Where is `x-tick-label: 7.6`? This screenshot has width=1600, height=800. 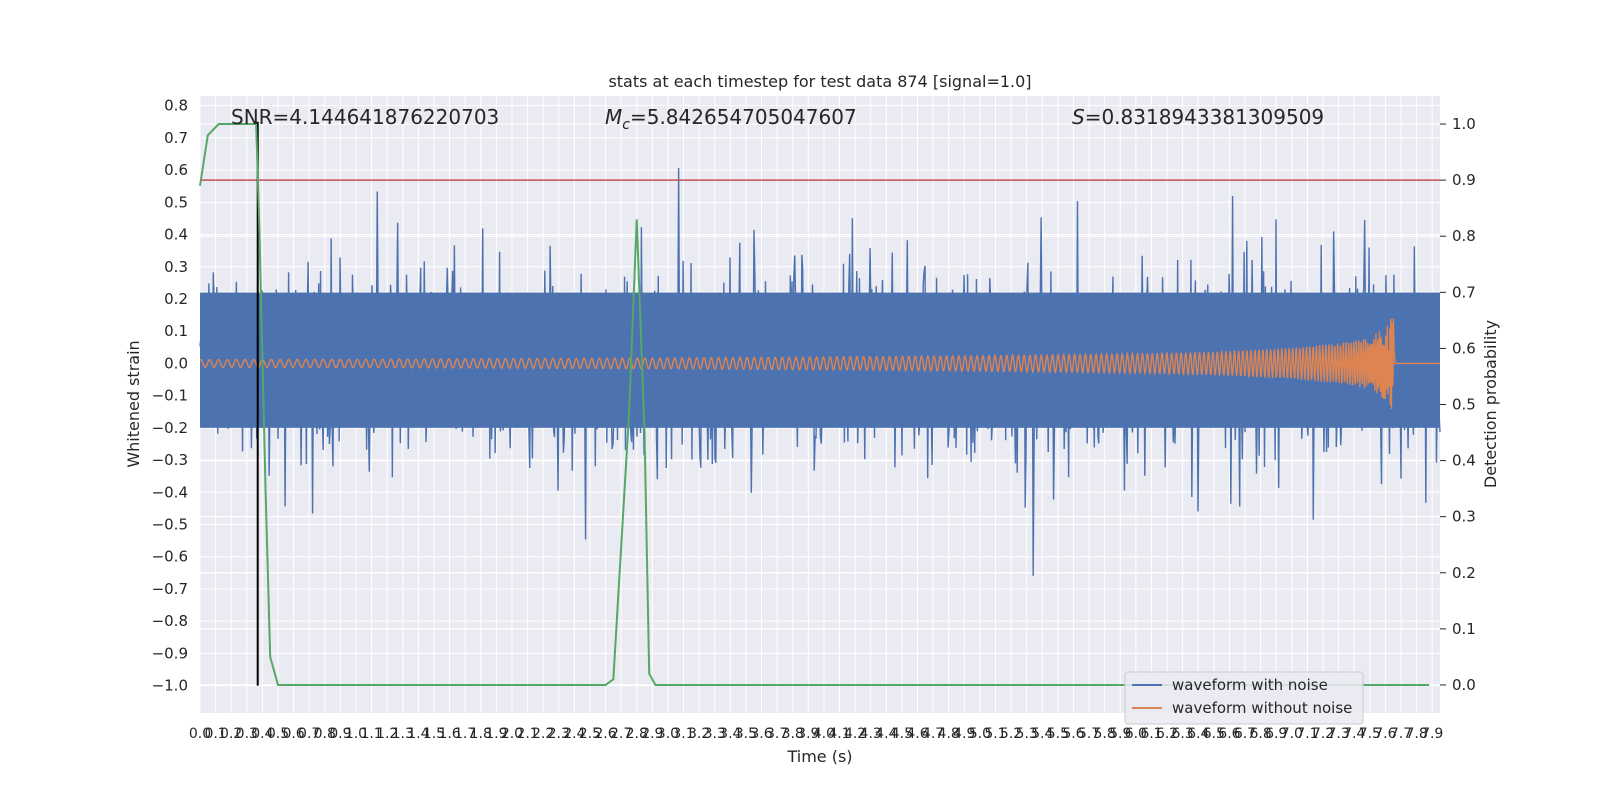
x-tick-label: 7.6 is located at coordinates (1385, 734).